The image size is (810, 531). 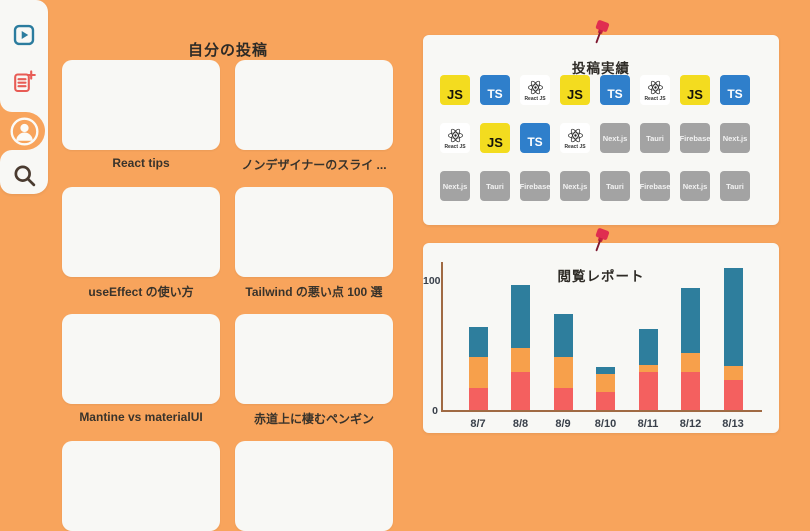 I want to click on sidebar-item-videos, so click(x=24, y=35).